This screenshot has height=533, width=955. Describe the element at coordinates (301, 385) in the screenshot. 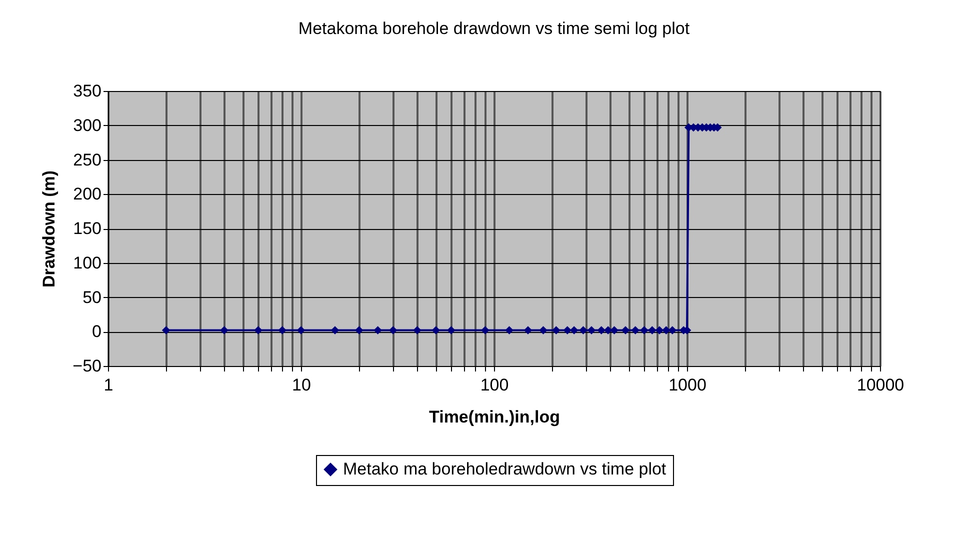

I see `x-tick-label: 10` at that location.